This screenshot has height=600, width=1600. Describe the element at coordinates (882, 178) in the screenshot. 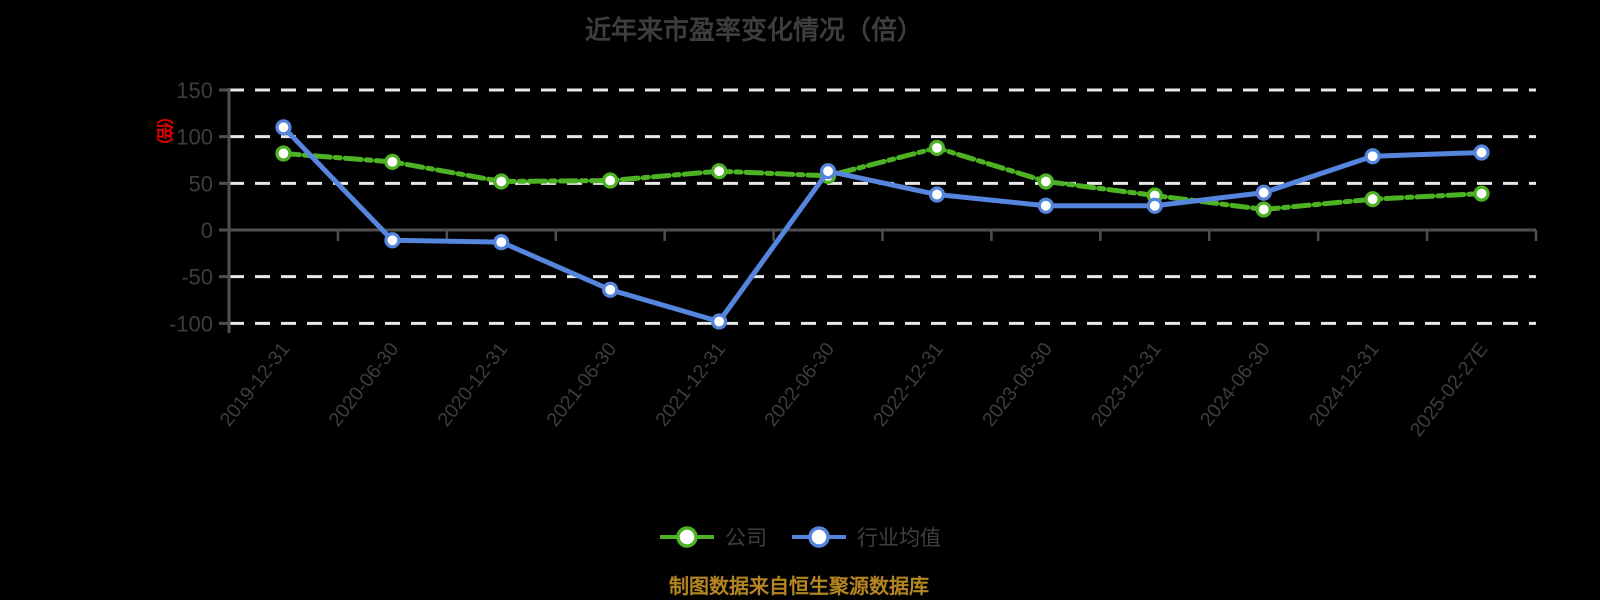

I see `company-series-line` at that location.